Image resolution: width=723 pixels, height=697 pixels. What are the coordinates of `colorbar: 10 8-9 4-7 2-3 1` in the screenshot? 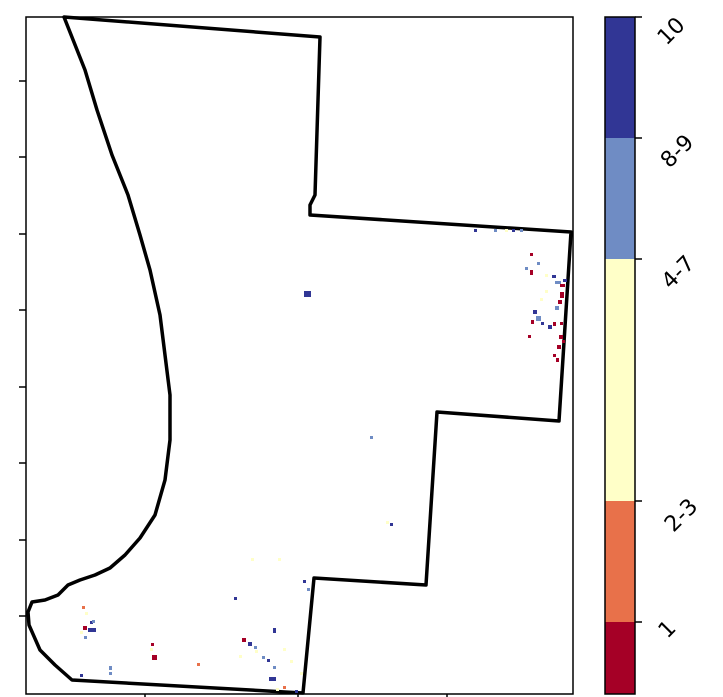 It's located at (653, 354).